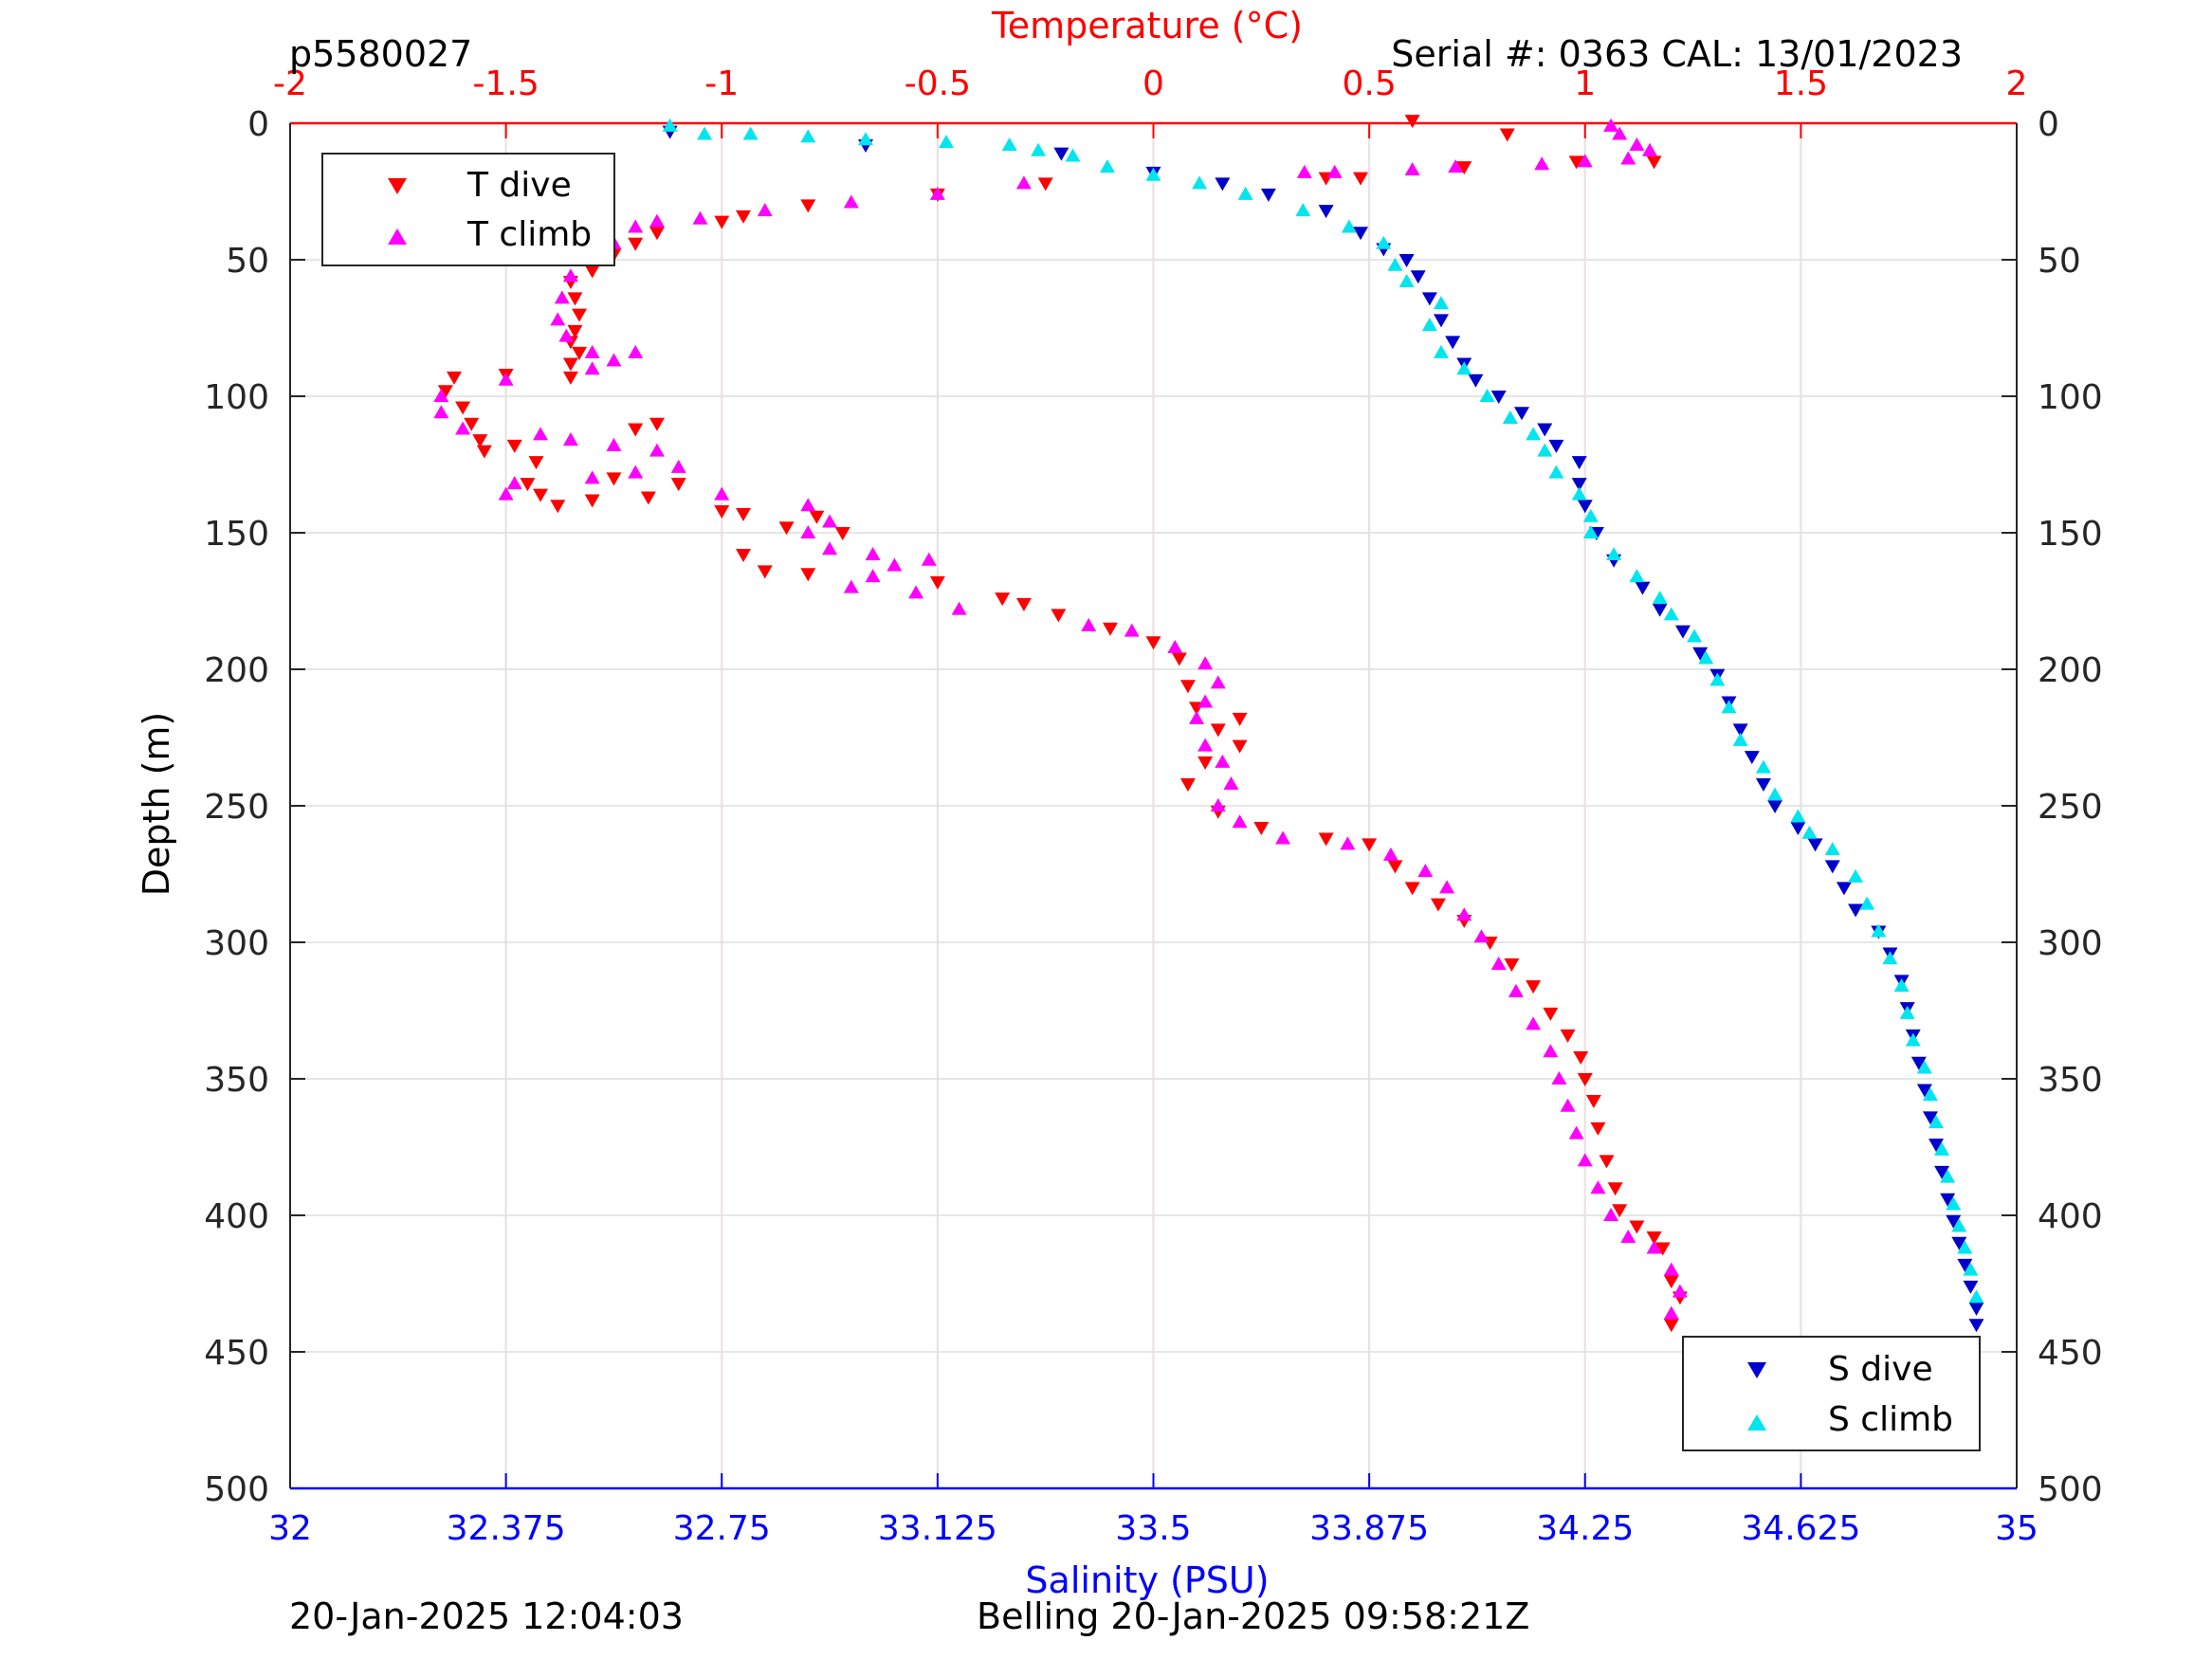 This screenshot has width=2212, height=1659. I want to click on legend-s-dive-label: S dive, so click(1880, 1369).